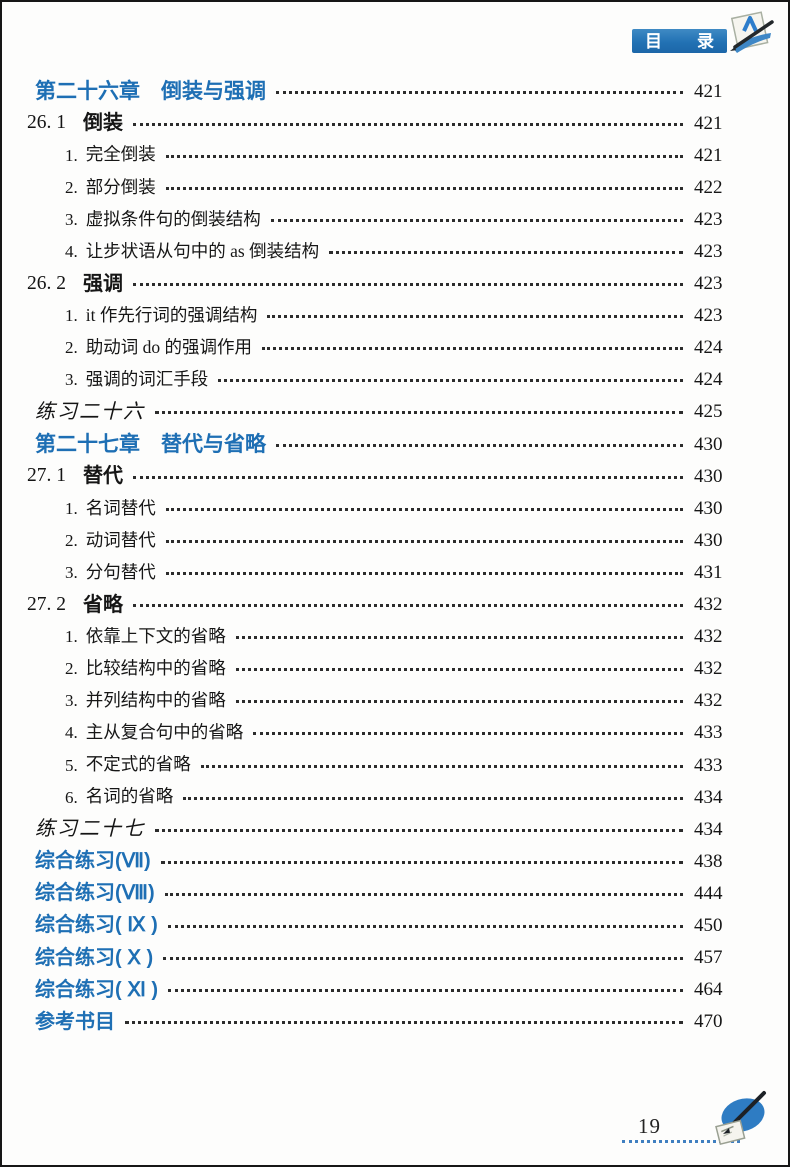 Image resolution: width=790 pixels, height=1167 pixels. I want to click on toc-entry-label: 参考书目, so click(75, 1021).